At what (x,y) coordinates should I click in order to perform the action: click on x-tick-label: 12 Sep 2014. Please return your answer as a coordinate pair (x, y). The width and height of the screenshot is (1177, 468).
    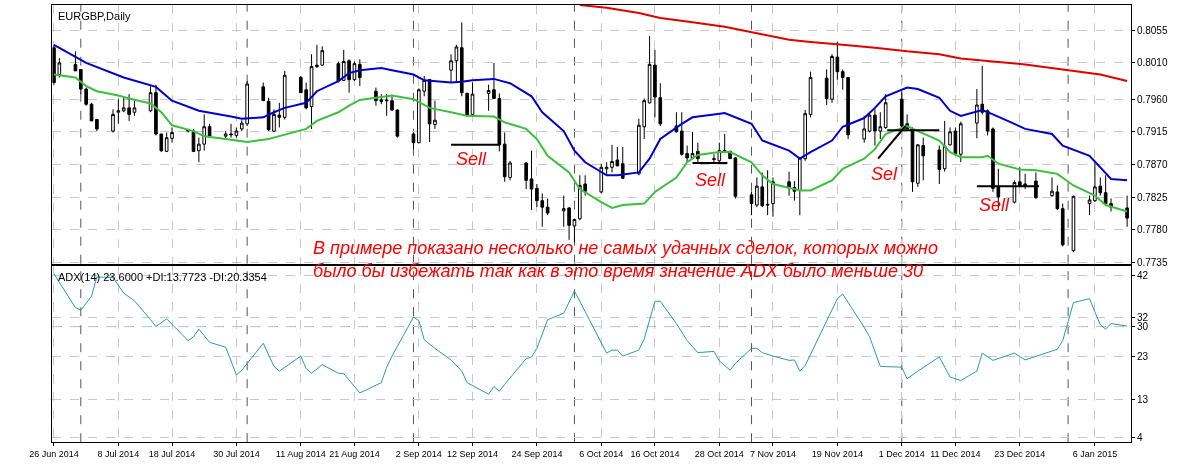
    Looking at the image, I should click on (472, 453).